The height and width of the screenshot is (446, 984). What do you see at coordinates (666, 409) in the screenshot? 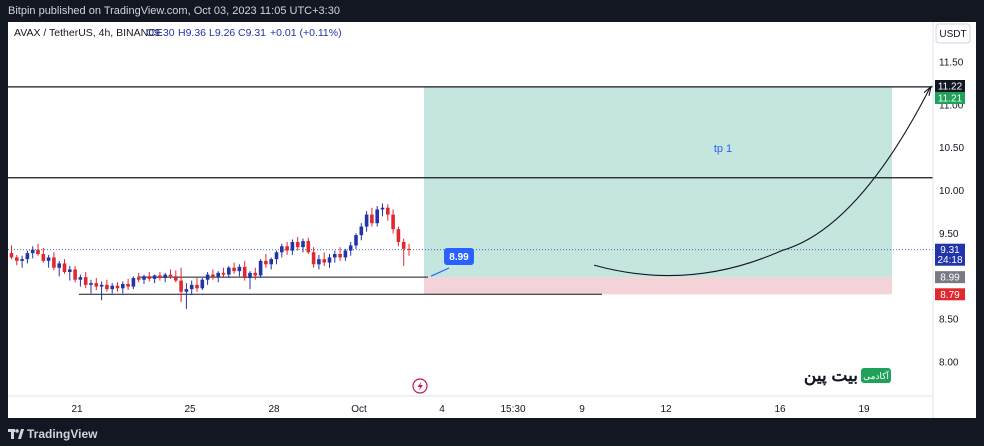
I see `time-tick-label: 12` at bounding box center [666, 409].